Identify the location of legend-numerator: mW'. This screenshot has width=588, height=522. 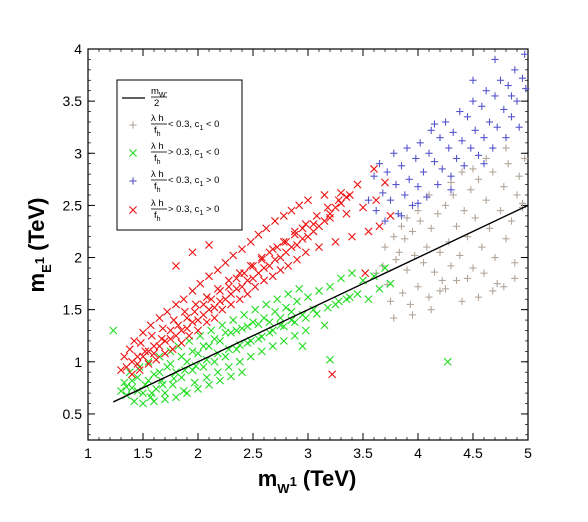
(159, 92).